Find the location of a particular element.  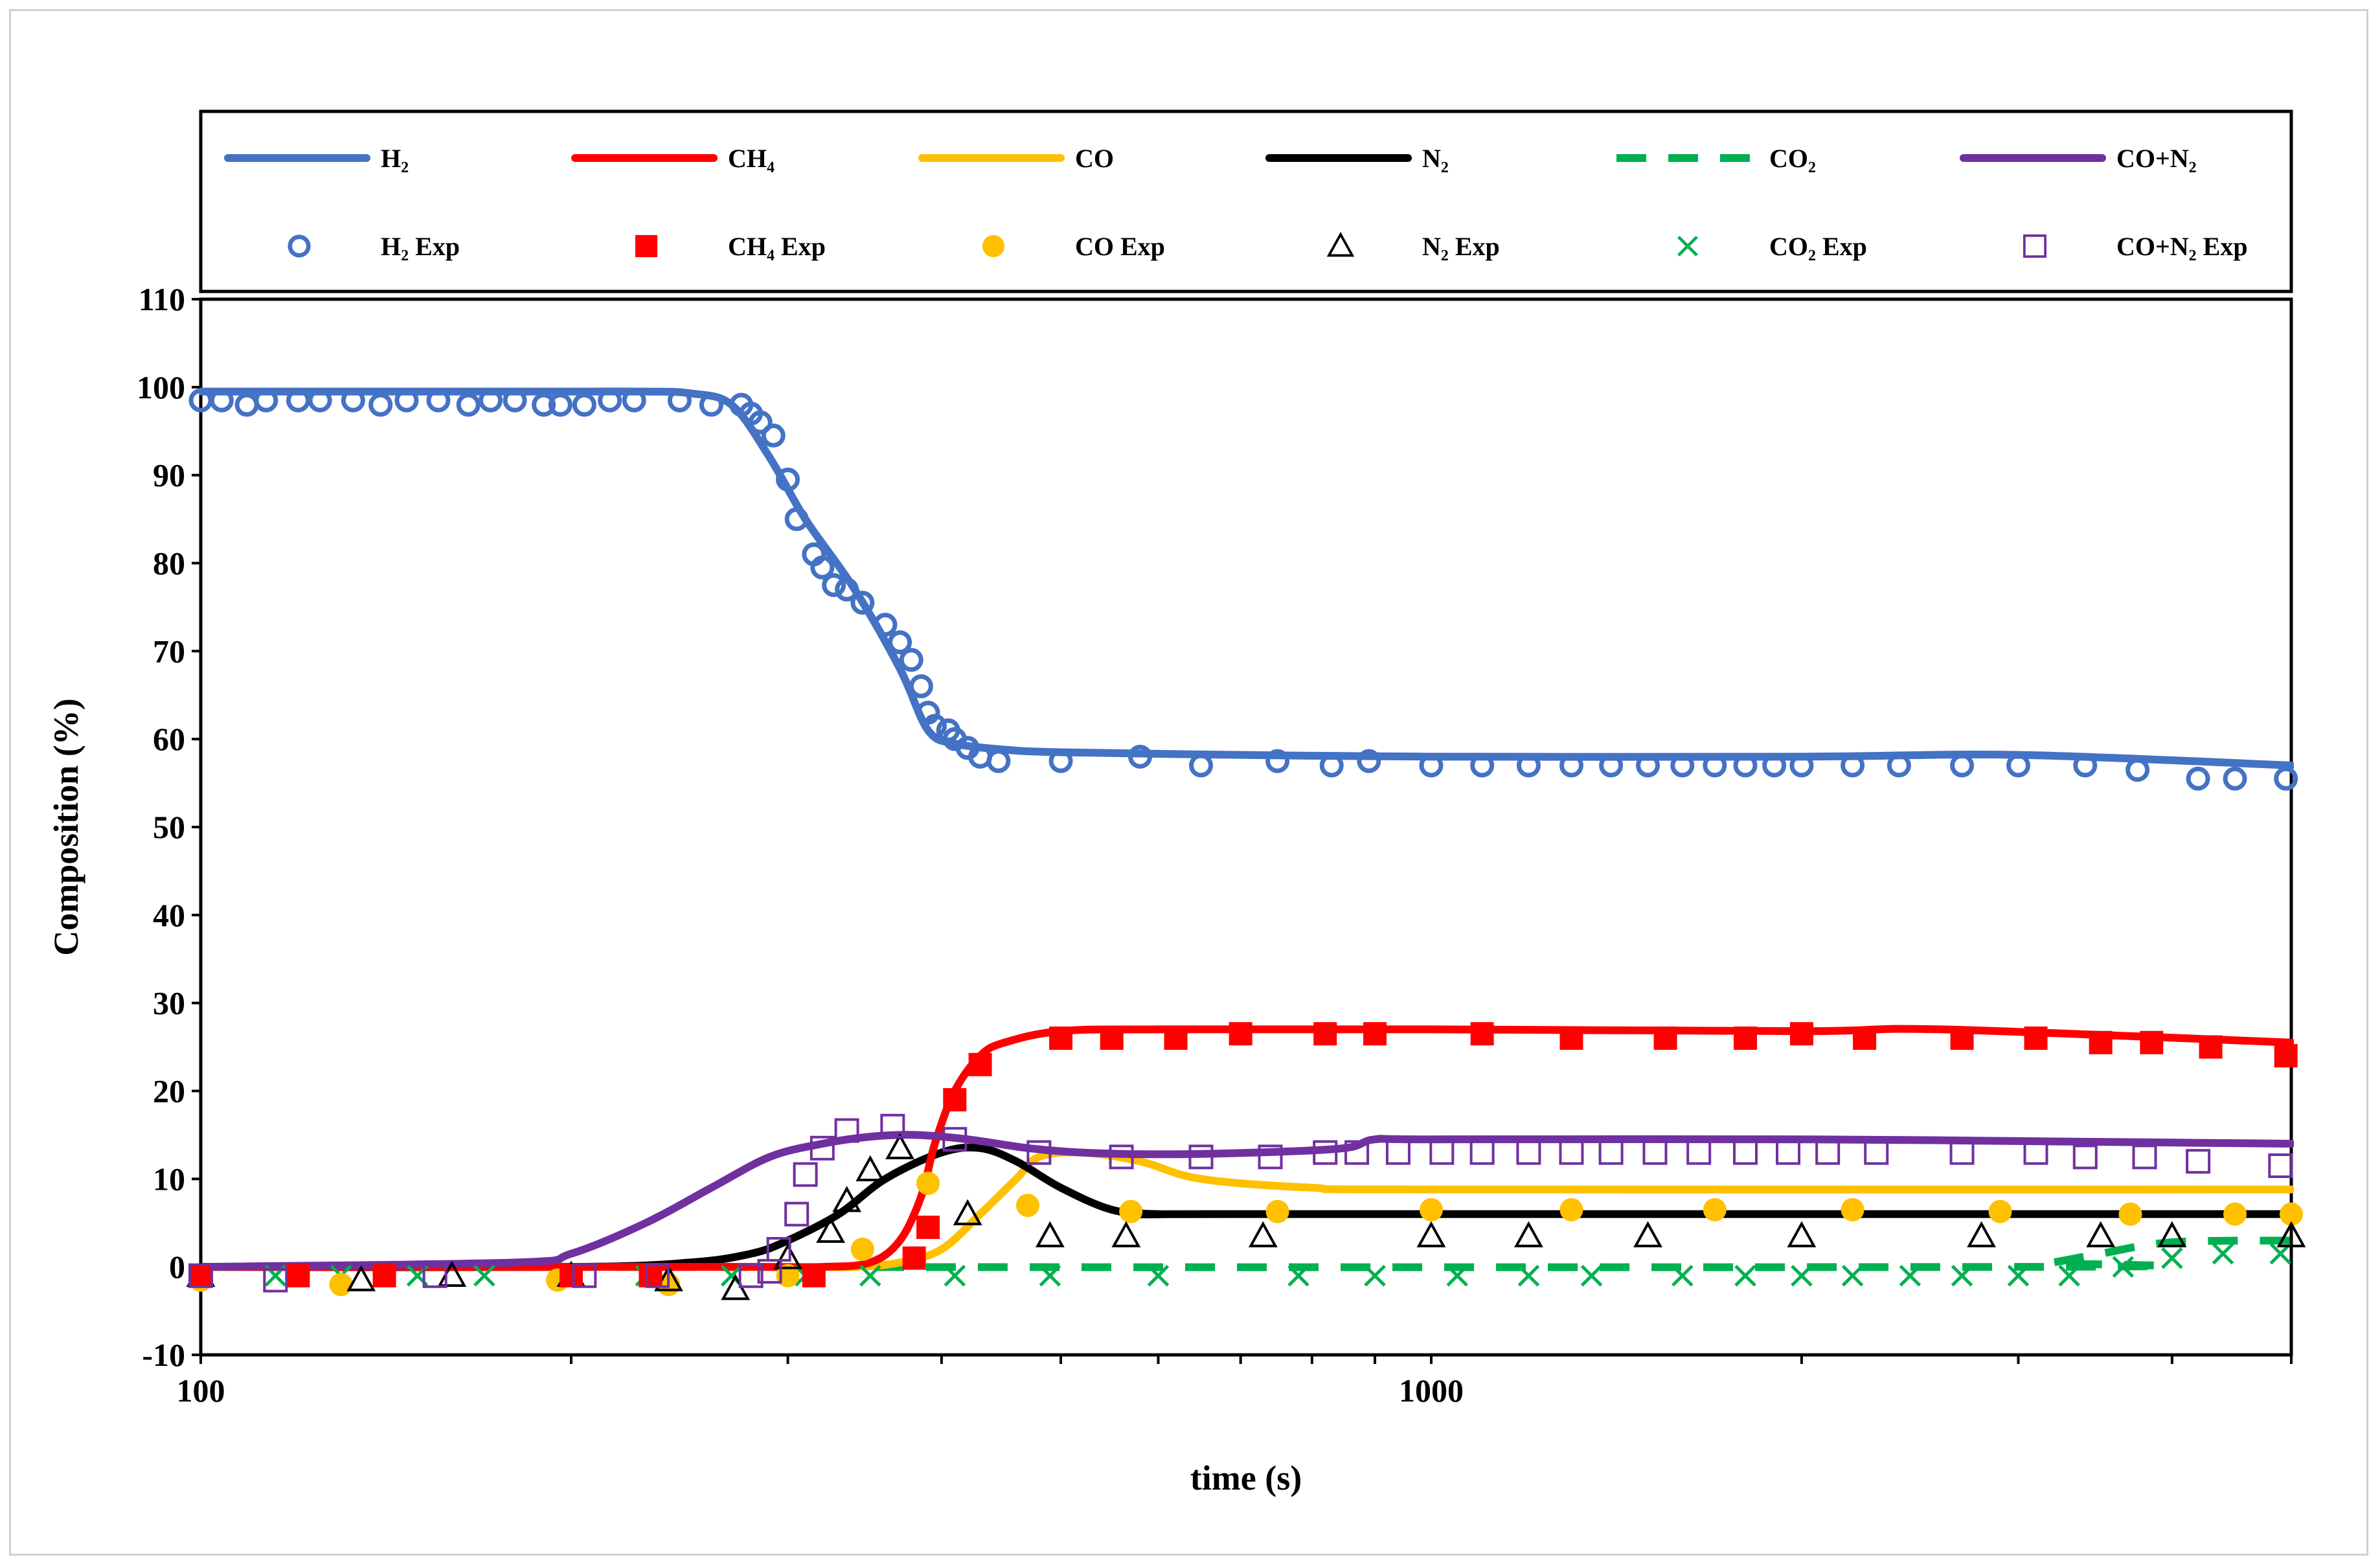

legend-label: N₂ is located at coordinates (1436, 158).